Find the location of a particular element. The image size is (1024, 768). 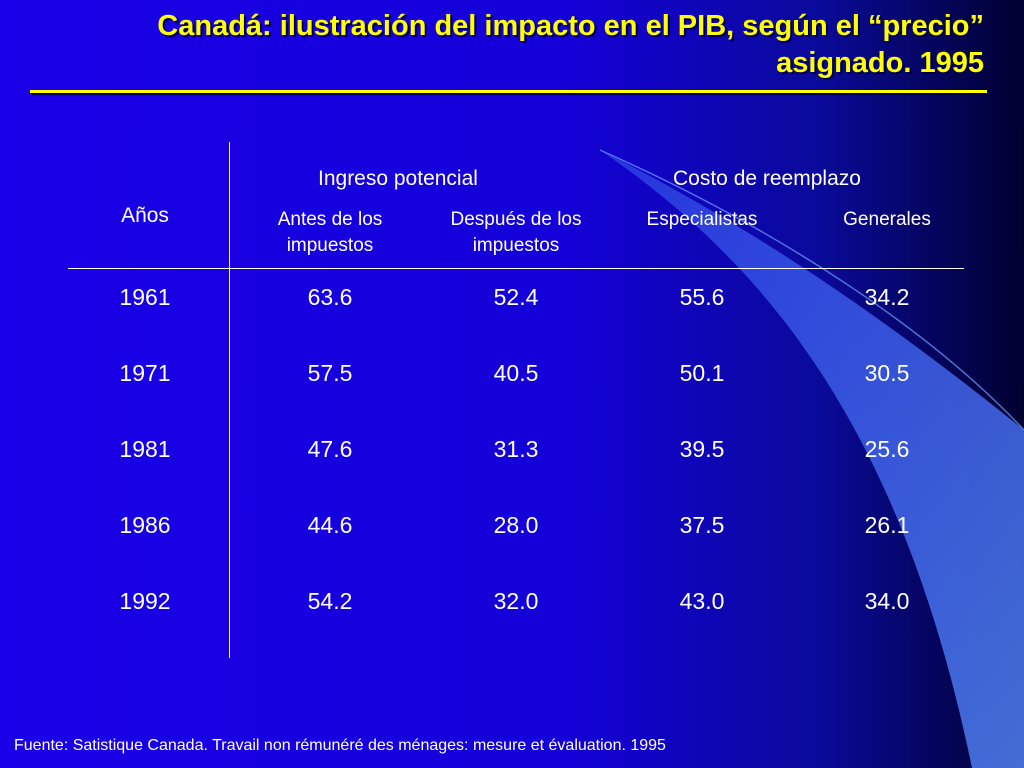

year-cell: 1986 is located at coordinates (145, 525).